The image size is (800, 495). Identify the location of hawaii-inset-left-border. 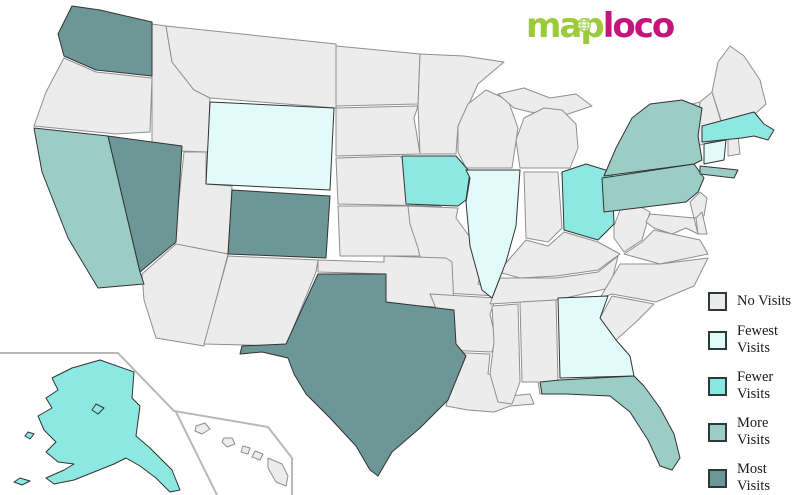
(196, 453).